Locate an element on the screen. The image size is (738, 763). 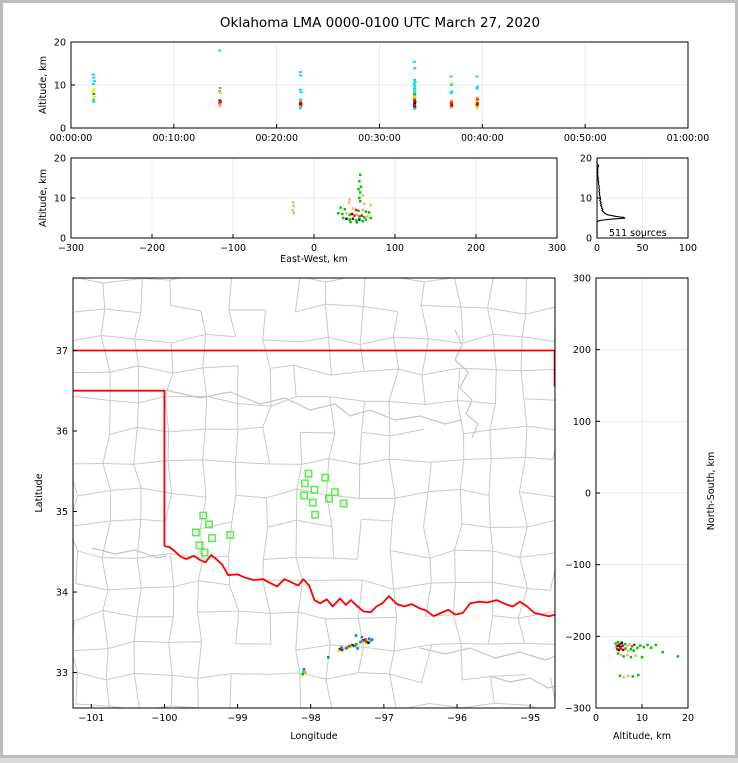
x-tick-label: 200 is located at coordinates (476, 248).